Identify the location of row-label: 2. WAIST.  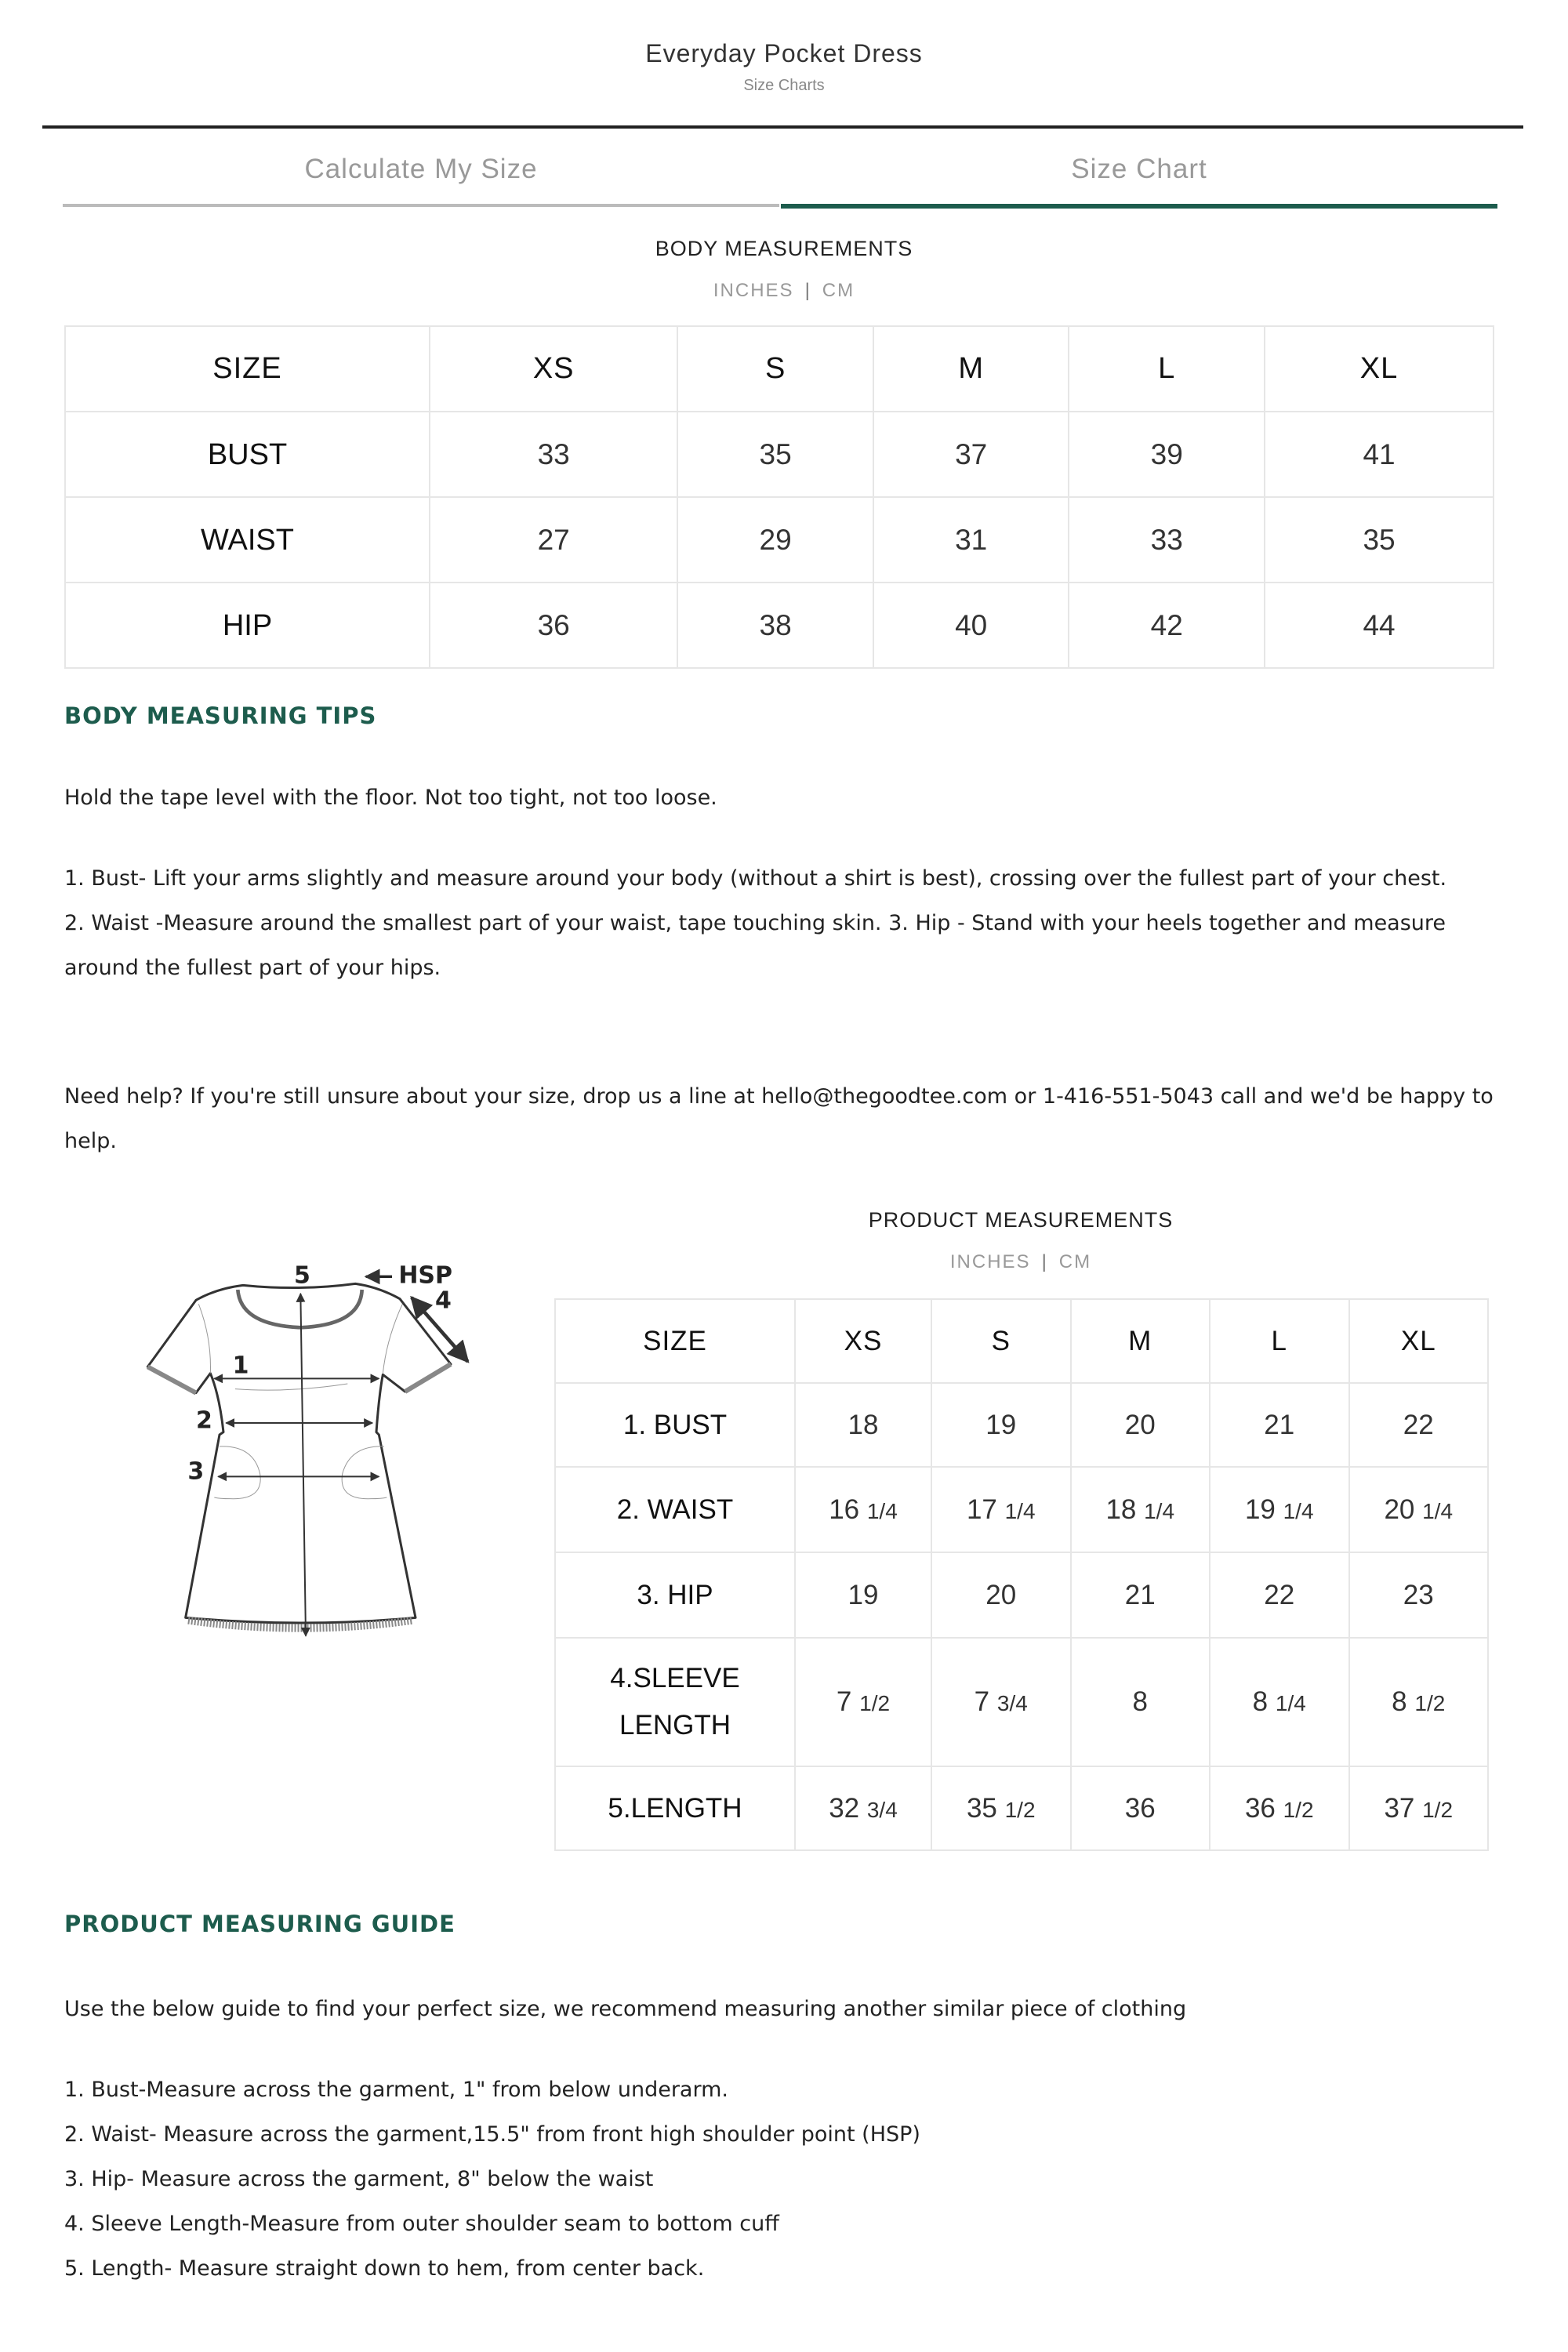
(675, 1509).